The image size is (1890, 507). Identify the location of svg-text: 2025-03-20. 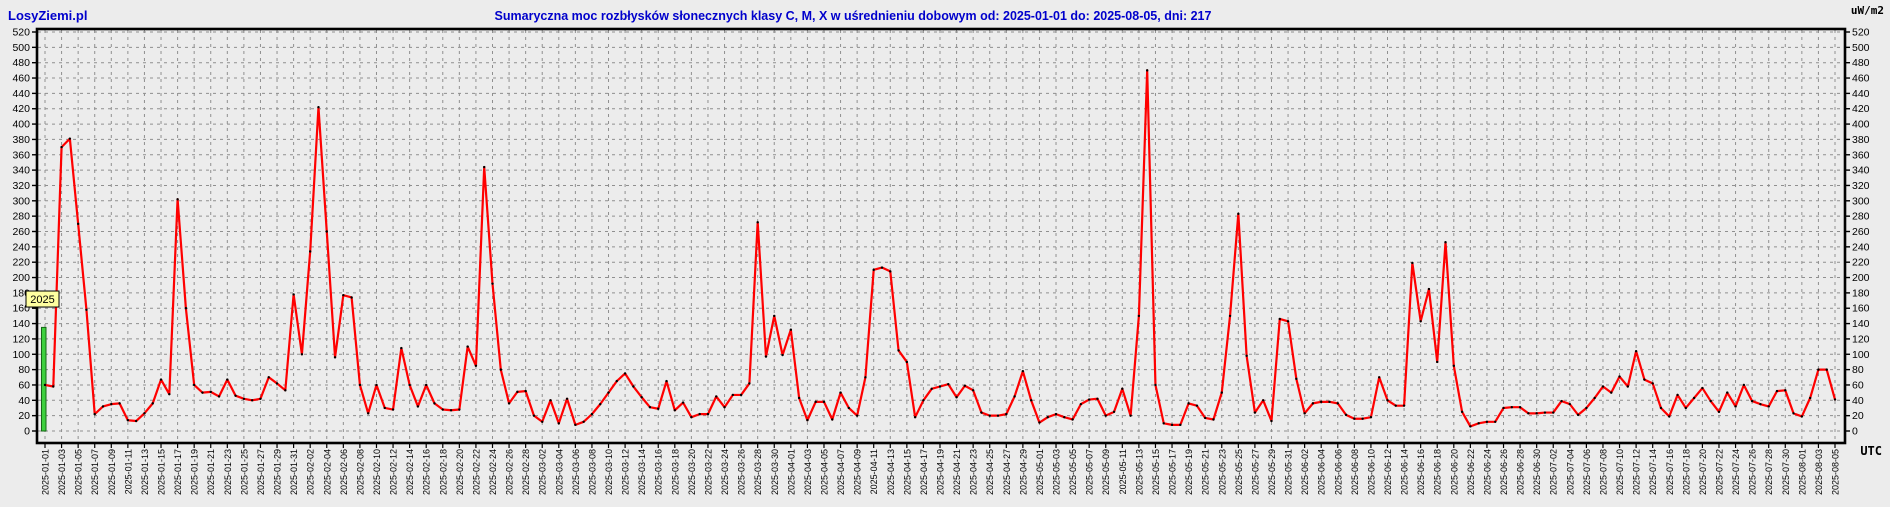
(692, 472).